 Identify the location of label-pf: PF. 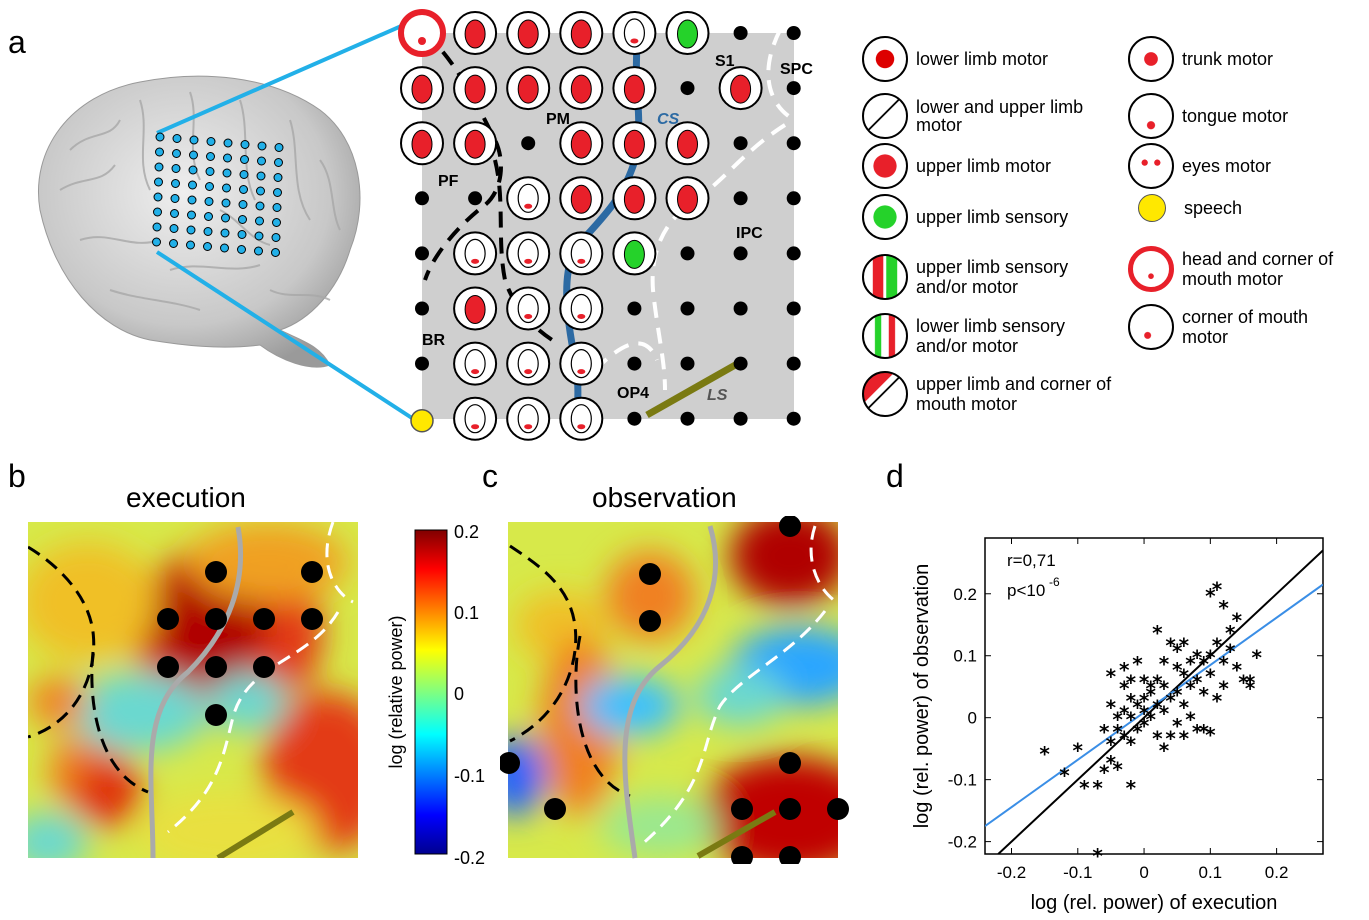
(448, 181).